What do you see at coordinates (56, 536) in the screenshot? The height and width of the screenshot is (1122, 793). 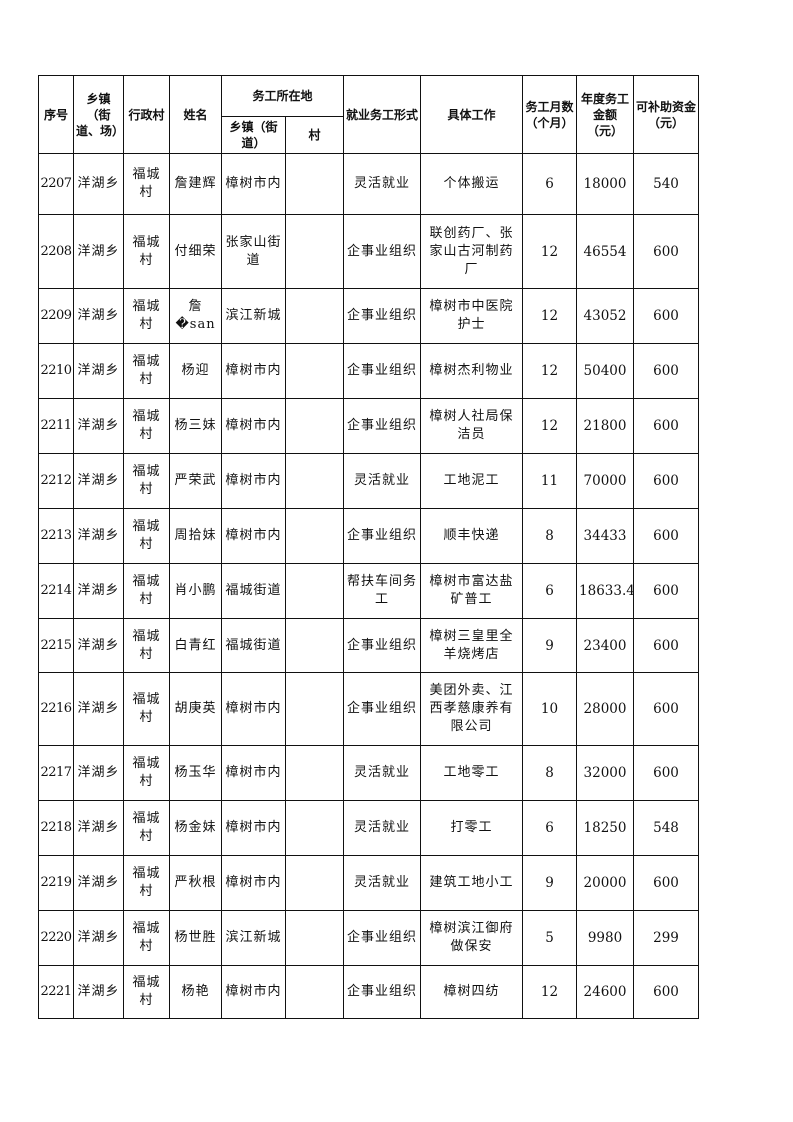 I see `cell-seq: 2213` at bounding box center [56, 536].